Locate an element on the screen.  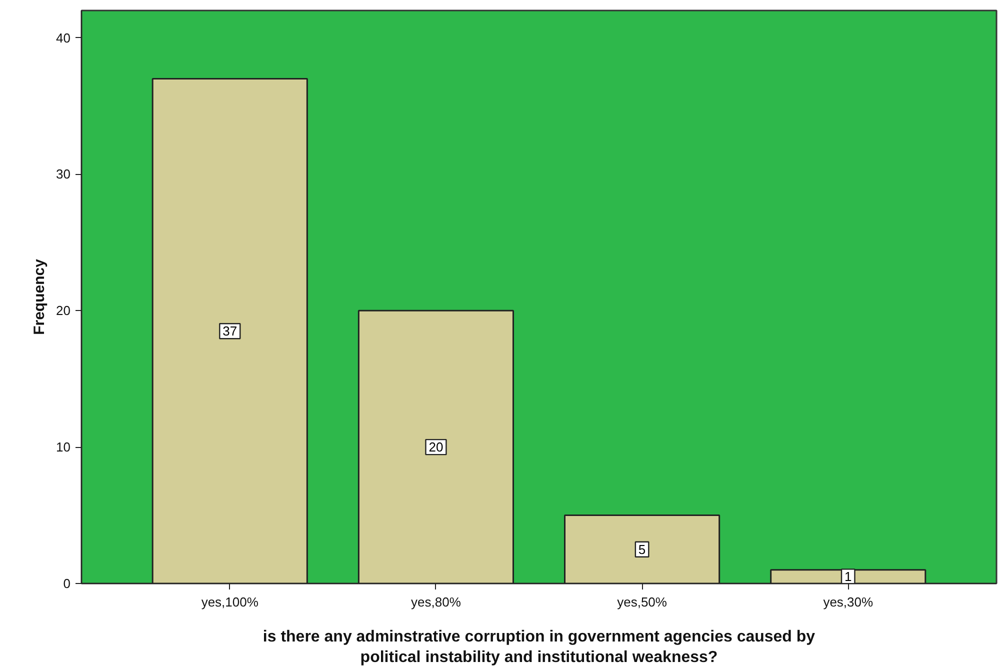
x-tick-label: yes,50% is located at coordinates (642, 602).